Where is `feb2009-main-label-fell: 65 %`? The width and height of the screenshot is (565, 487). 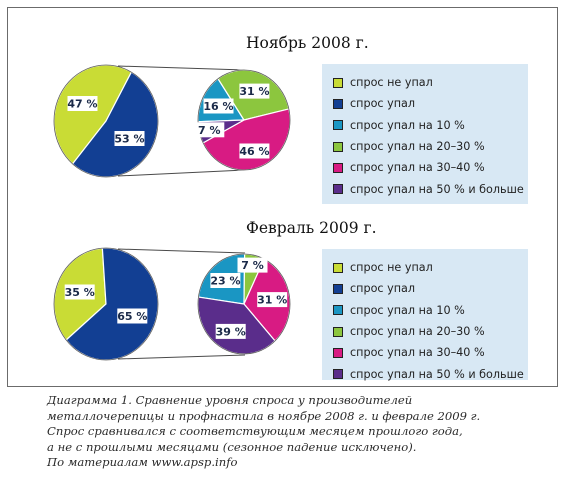 feb2009-main-label-fell: 65 % is located at coordinates (132, 316).